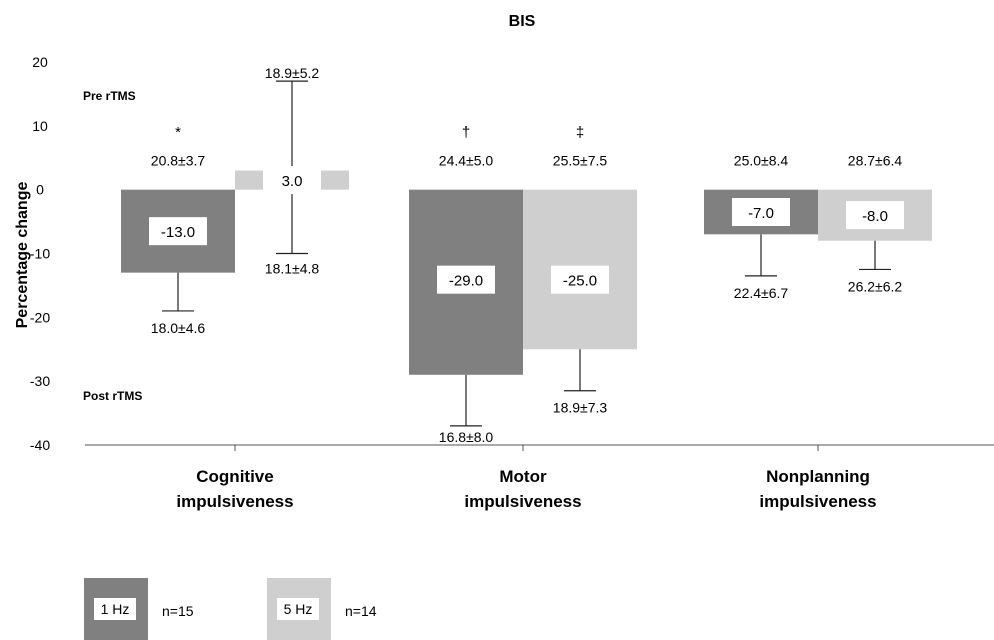 The image size is (994, 640). Describe the element at coordinates (40, 190) in the screenshot. I see `y-tick-label: 0` at that location.